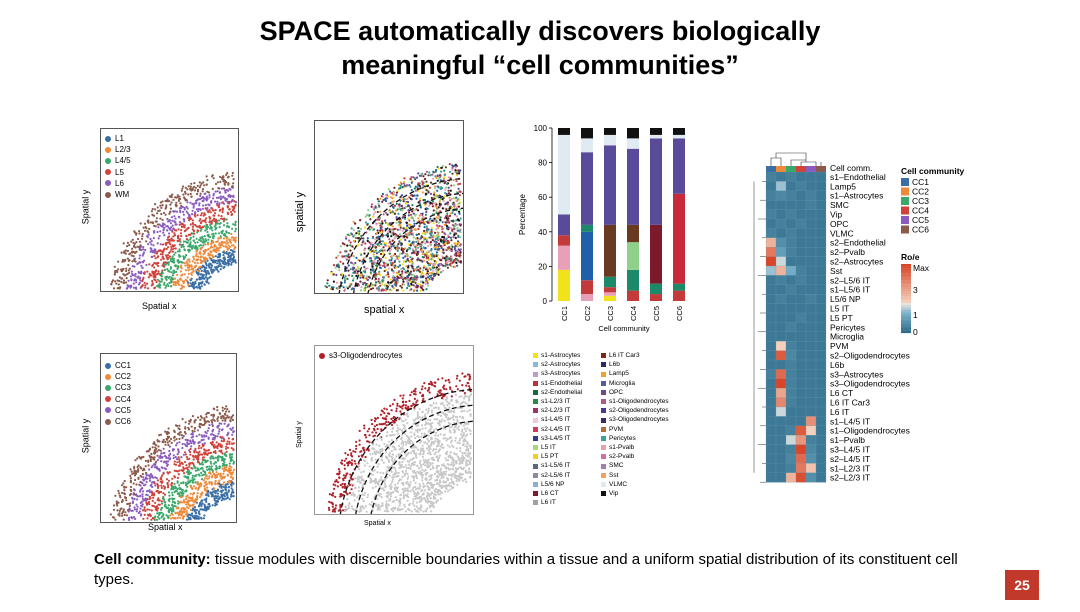 The width and height of the screenshot is (1080, 612). Describe the element at coordinates (118, 387) in the screenshot. I see `cc-legend-item: CC3` at that location.